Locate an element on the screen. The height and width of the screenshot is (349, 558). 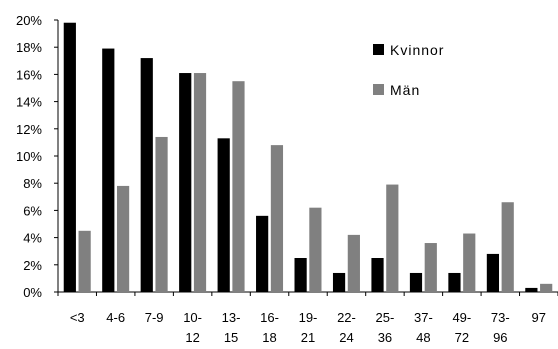
y-axis: 0% 2% 4% 6% 8% 10% 12% 14% 16% 18% 20% is located at coordinates (37, 156).